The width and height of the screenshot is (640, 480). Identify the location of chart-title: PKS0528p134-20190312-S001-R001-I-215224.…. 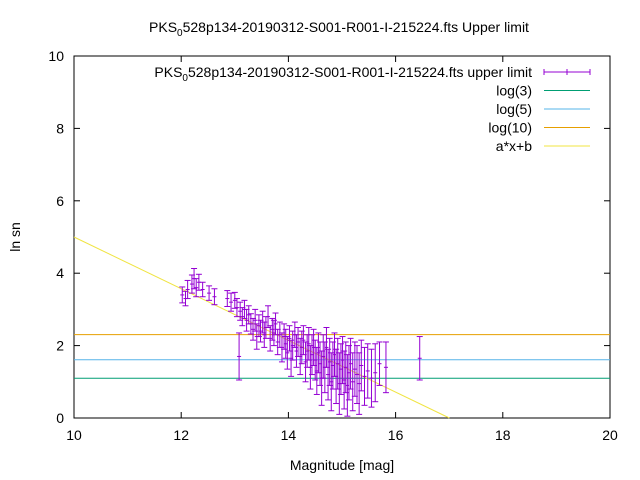
(339, 29).